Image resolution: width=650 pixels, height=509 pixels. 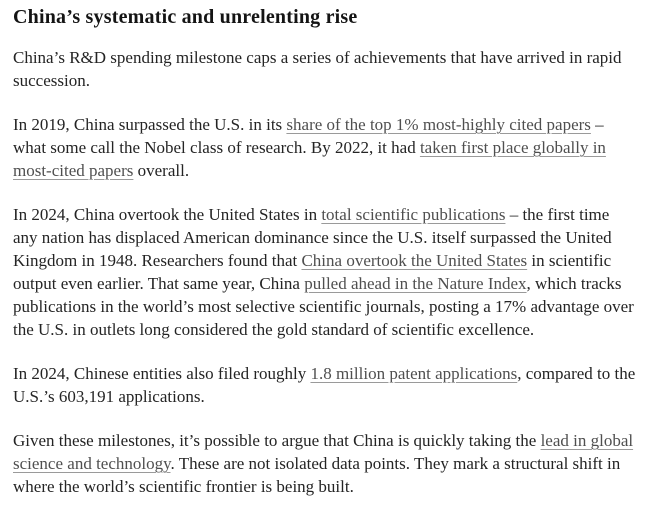 I want to click on link-china-overtook-united-states: China overtook the United States, so click(x=414, y=260).